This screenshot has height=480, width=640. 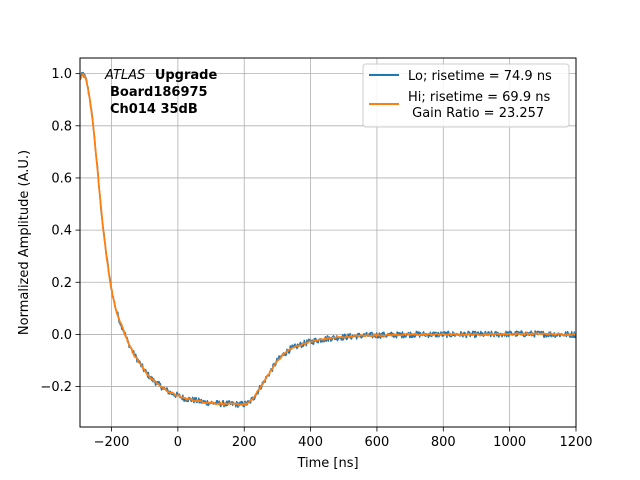 I want to click on x-tick-label: 1200, so click(x=575, y=442).